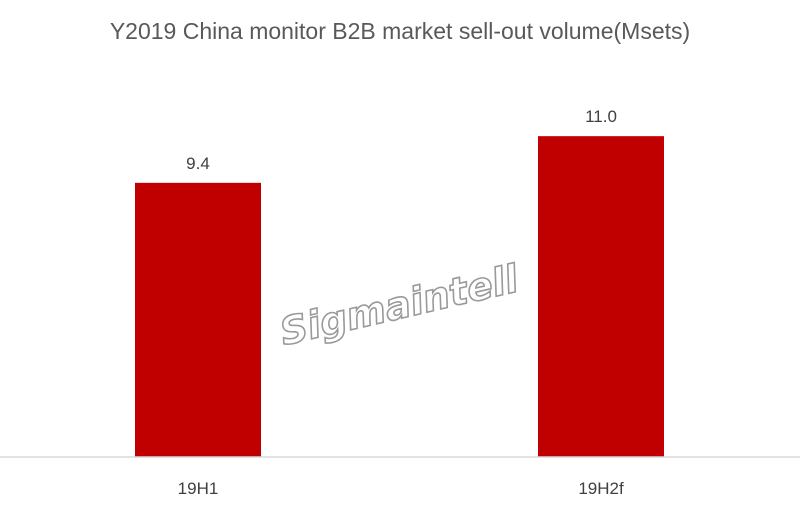 The image size is (800, 517). I want to click on category-label-19H1: 19H1, so click(198, 488).